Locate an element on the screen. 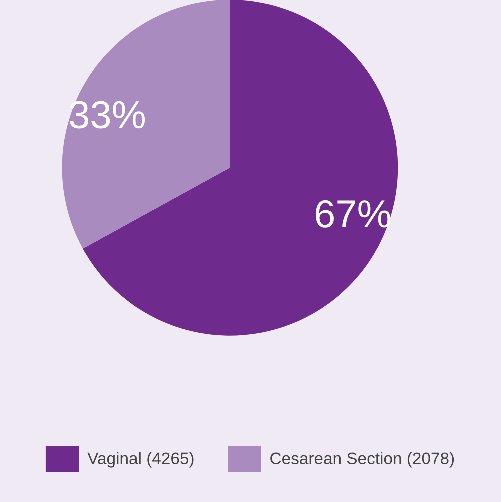 The image size is (501, 502). data-label: 67% is located at coordinates (353, 214).